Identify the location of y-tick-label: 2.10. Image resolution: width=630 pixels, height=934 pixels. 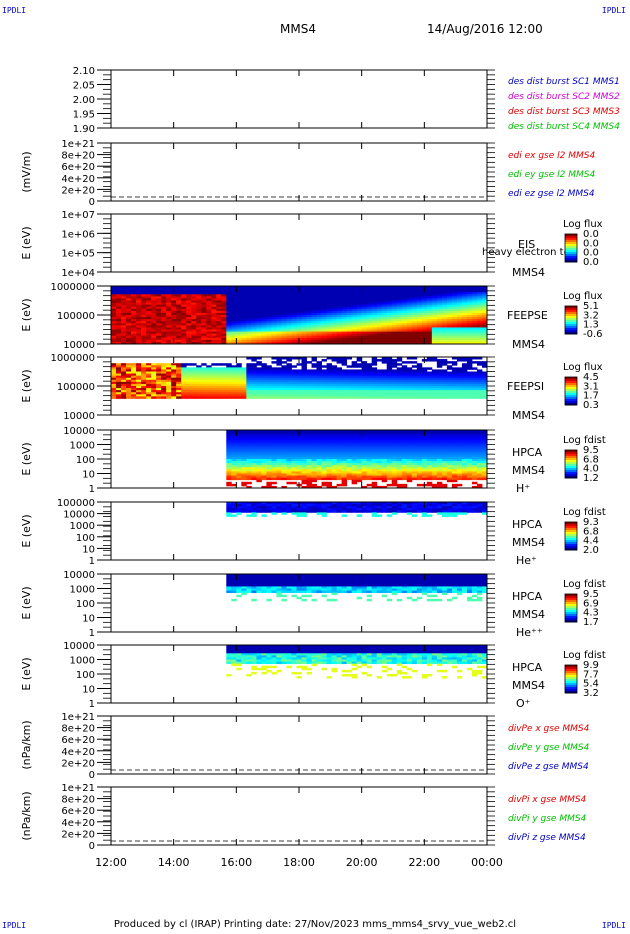
(84, 71).